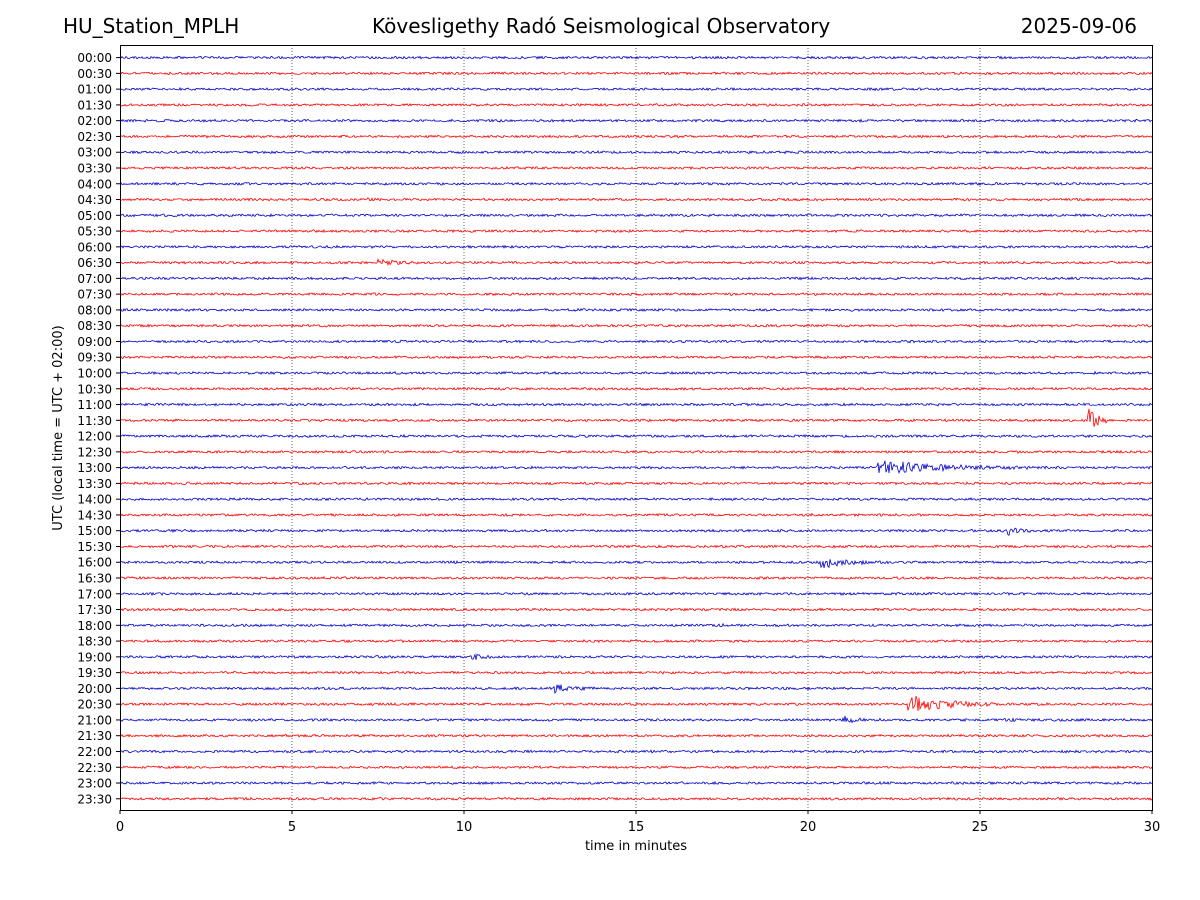  I want to click on x-tick-label: 20, so click(808, 827).